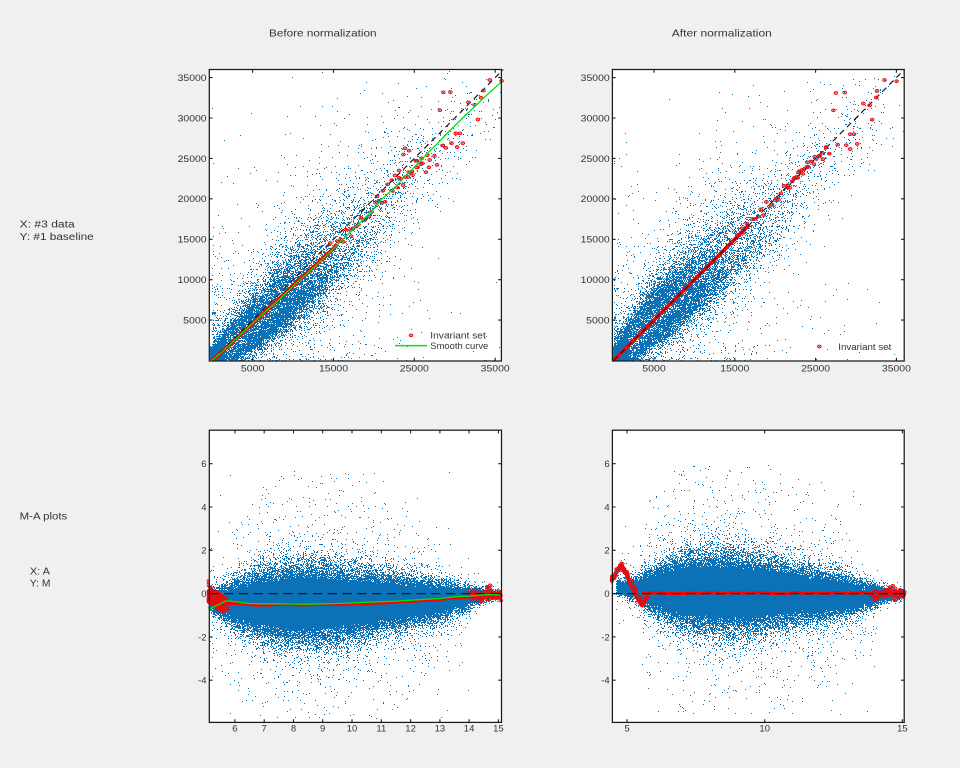  What do you see at coordinates (440, 728) in the screenshot?
I see `svg-text: 13` at bounding box center [440, 728].